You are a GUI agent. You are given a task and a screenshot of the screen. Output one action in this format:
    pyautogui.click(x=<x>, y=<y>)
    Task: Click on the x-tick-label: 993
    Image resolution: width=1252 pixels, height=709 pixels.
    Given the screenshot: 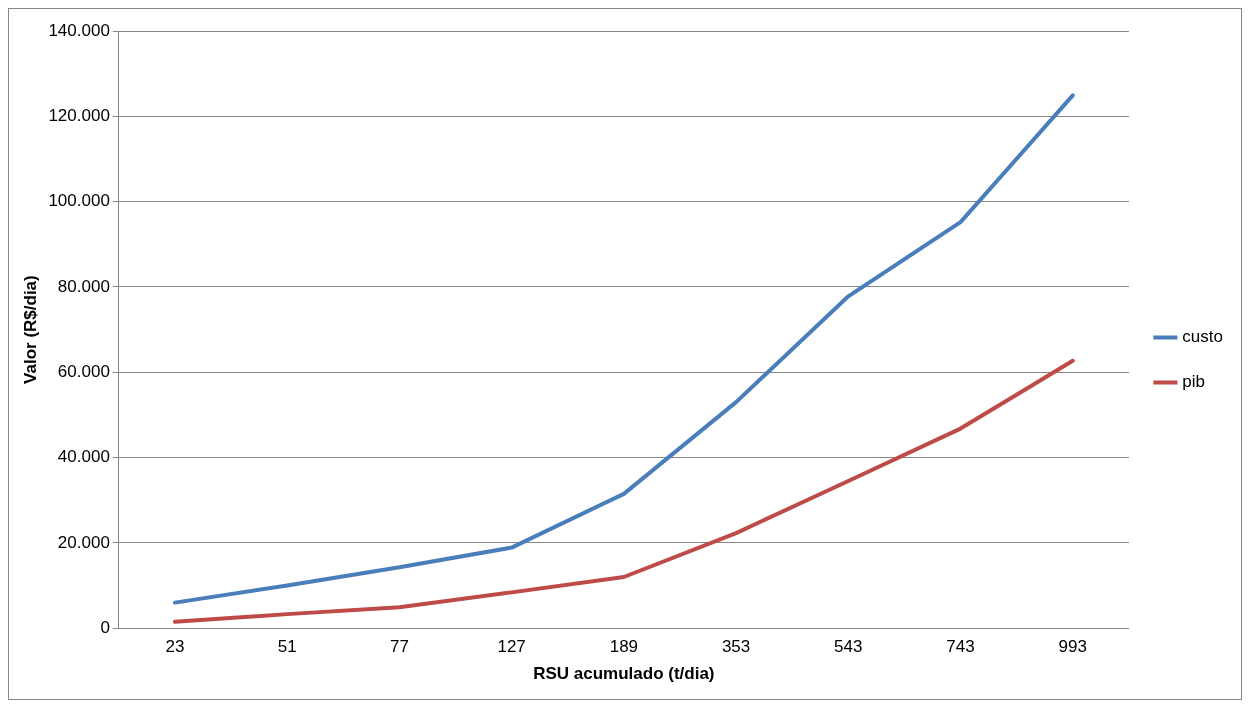 What is the action you would take?
    pyautogui.click(x=1072, y=647)
    